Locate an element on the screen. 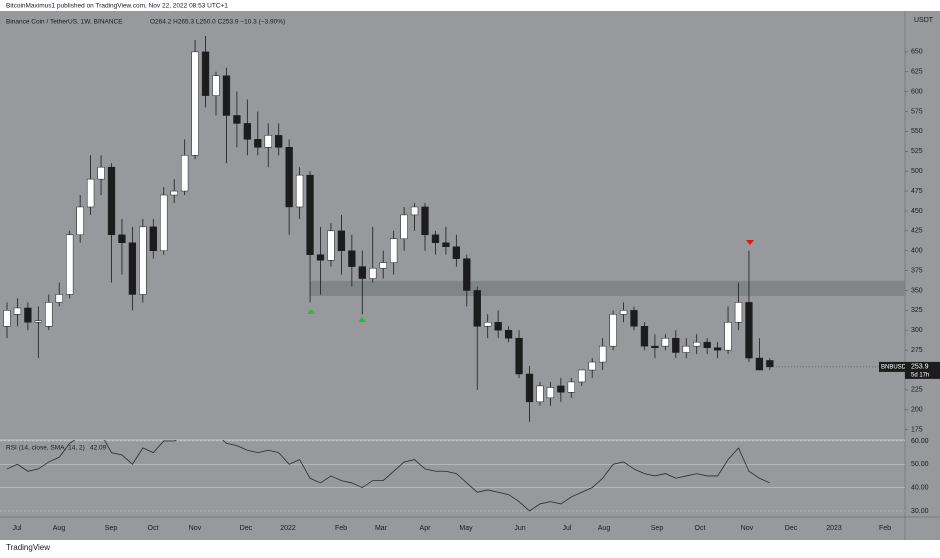 The height and width of the screenshot is (558, 940). rsi-line is located at coordinates (388, 476).